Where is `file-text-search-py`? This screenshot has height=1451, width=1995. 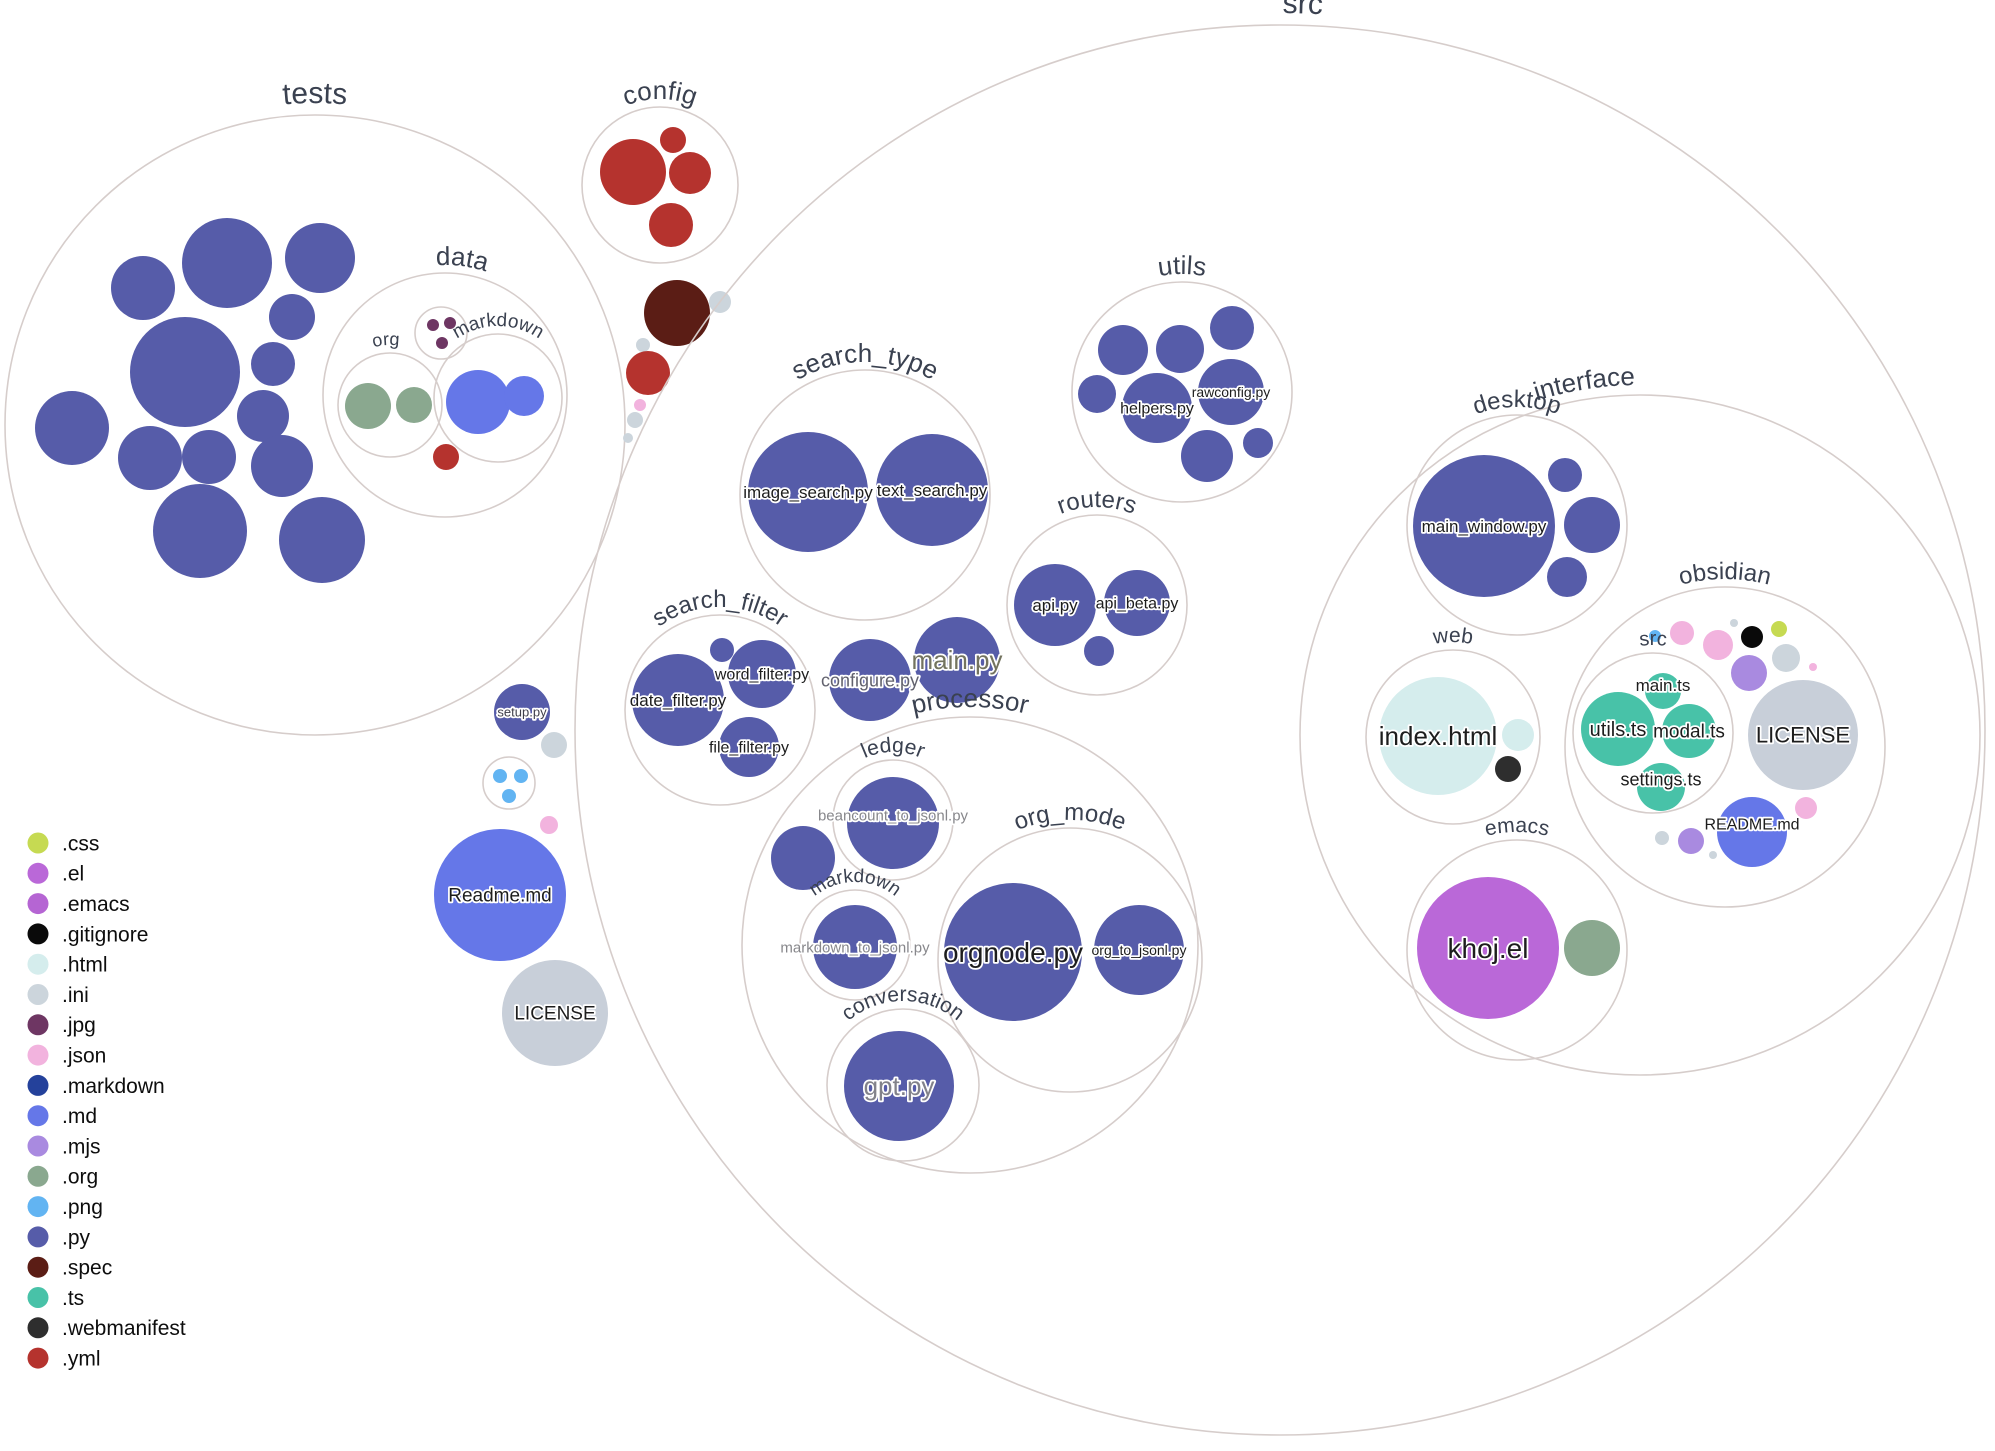
file-text-search-py is located at coordinates (932, 490).